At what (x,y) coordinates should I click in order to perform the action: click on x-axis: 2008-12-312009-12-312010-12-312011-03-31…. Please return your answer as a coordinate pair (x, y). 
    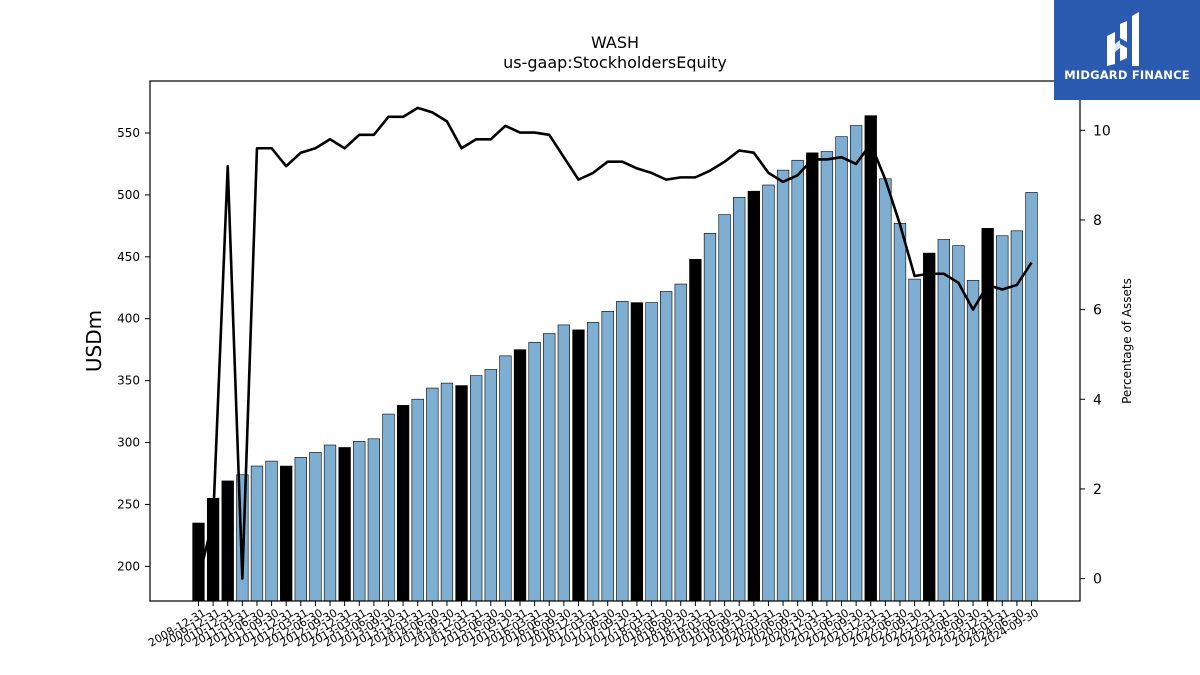
    Looking at the image, I should click on (593, 625).